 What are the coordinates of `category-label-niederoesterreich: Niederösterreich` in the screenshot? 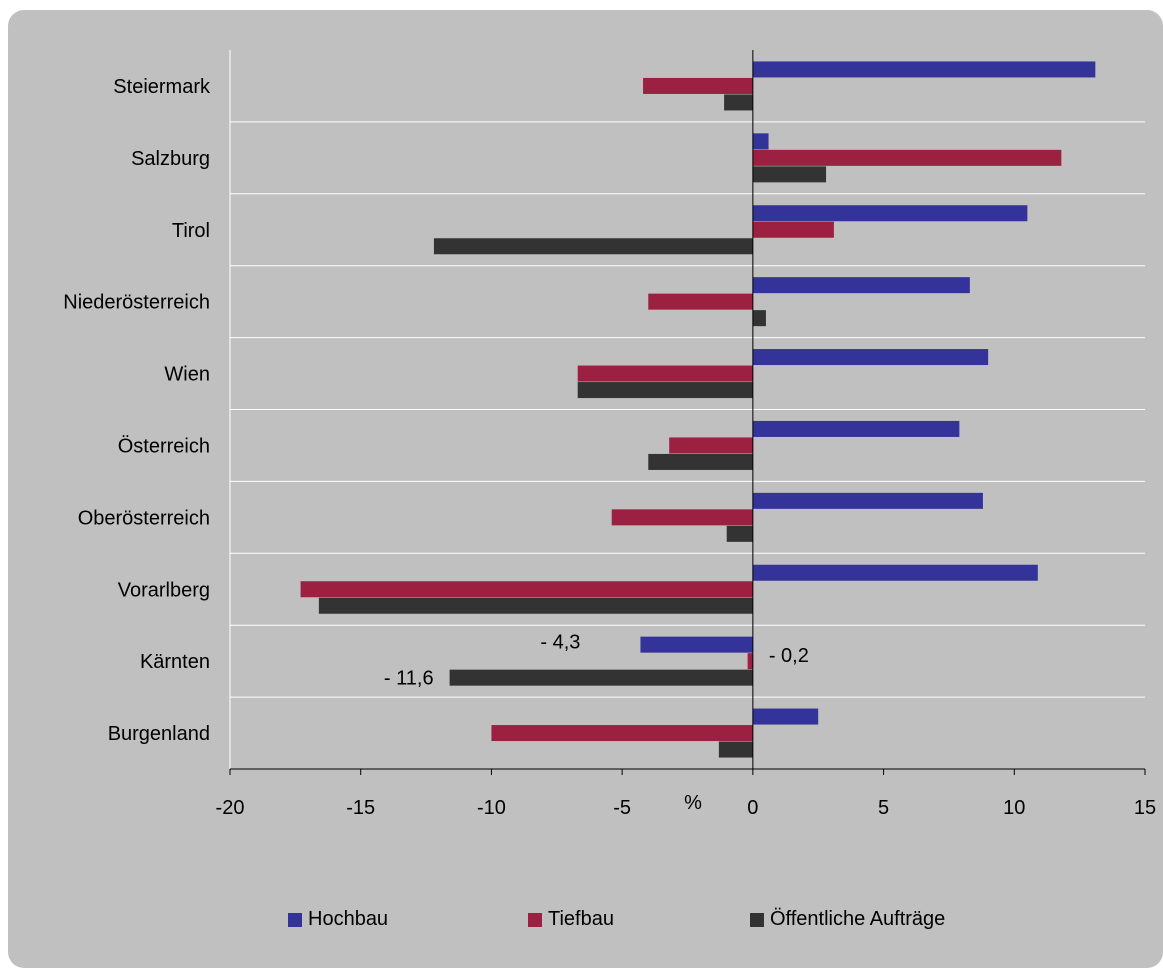 It's located at (136, 303).